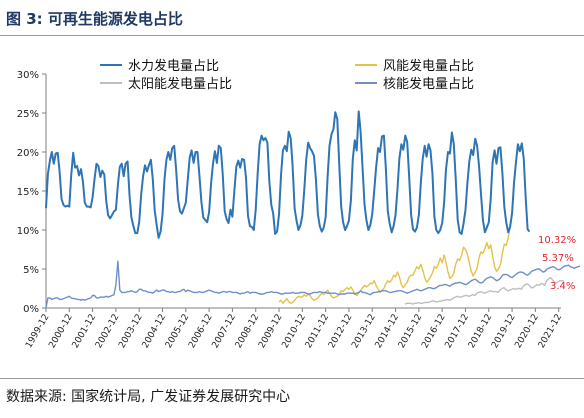 This screenshot has height=418, width=584. I want to click on legend-label-wind: 风能发电量占比, so click(428, 66).